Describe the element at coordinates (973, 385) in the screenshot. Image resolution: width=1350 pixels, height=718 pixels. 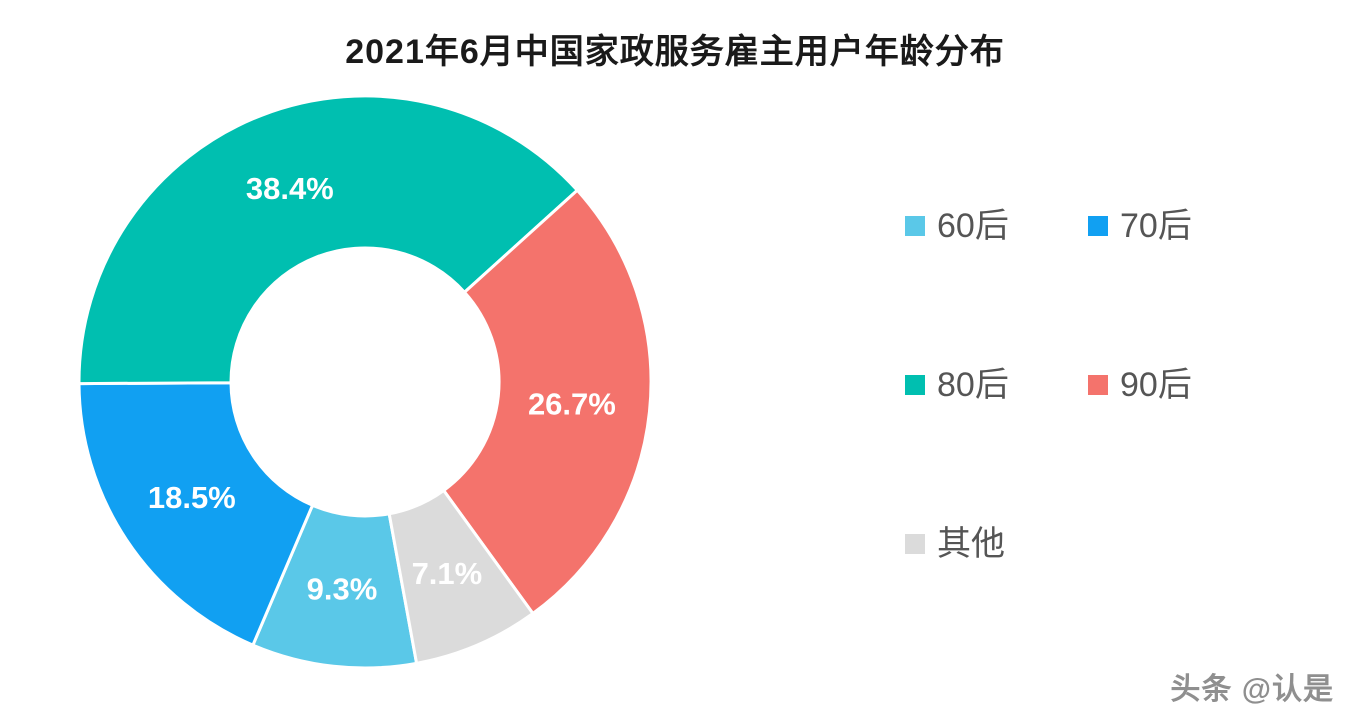
I see `legend-label-80后: 80后` at that location.